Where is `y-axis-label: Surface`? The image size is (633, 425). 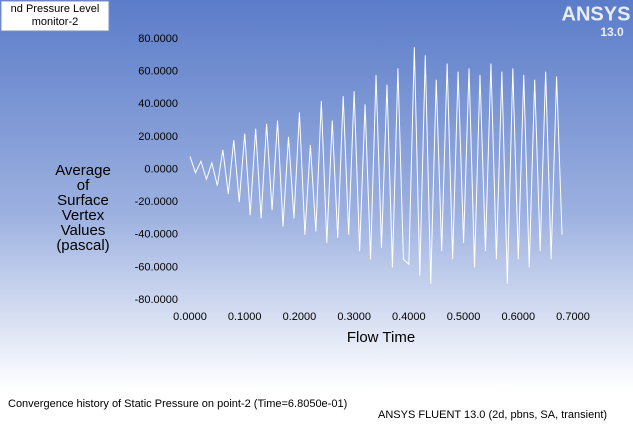 y-axis-label: Surface is located at coordinates (83, 200).